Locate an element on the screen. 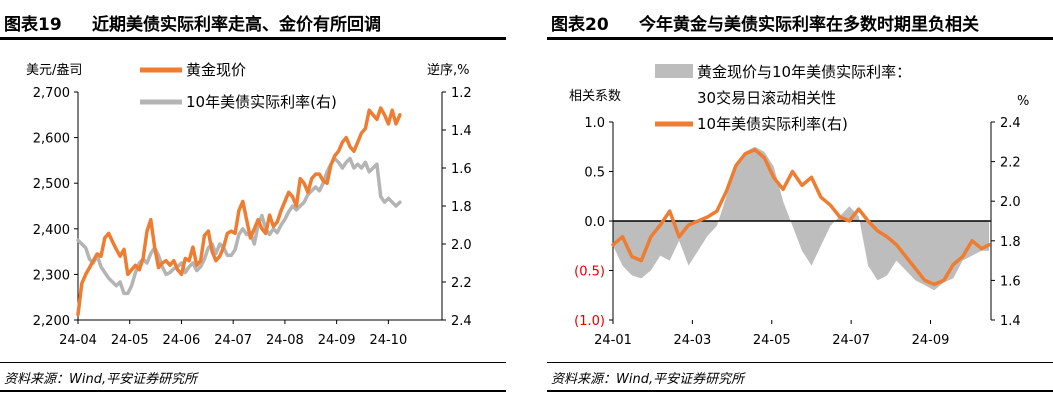 The width and height of the screenshot is (1053, 400). x-tick-label: 24-10 is located at coordinates (388, 340).